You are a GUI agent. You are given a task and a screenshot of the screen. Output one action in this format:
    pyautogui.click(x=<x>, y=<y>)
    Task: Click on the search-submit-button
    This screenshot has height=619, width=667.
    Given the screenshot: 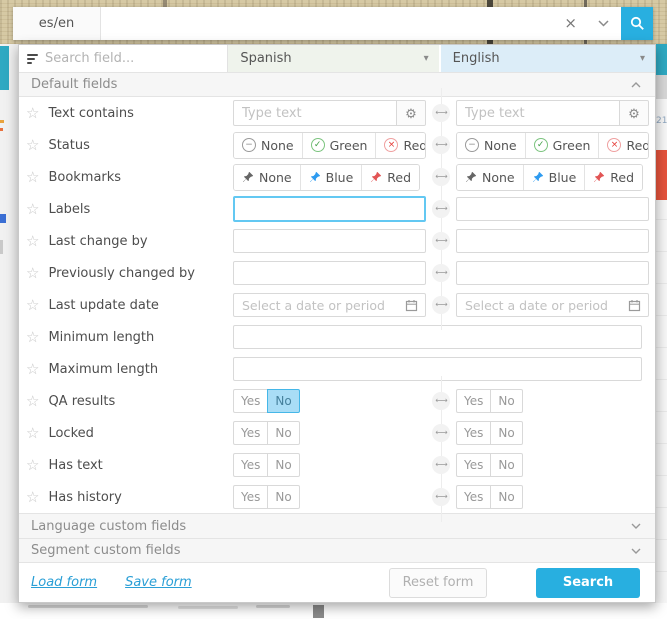 What is the action you would take?
    pyautogui.click(x=637, y=23)
    